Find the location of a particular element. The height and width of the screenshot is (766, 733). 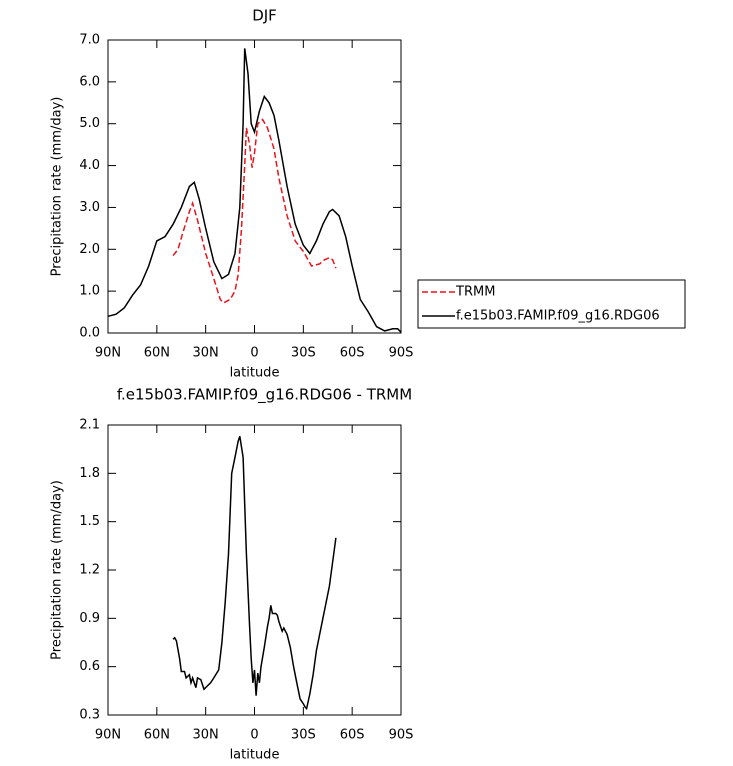

y-tick-label: 3.0 is located at coordinates (89, 207).